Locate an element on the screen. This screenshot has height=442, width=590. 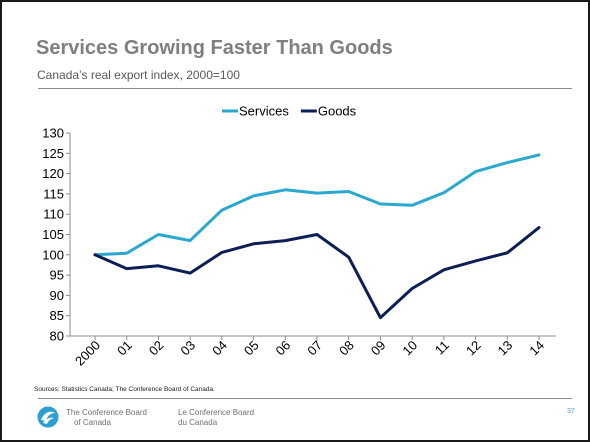
x-tick-label: 04 is located at coordinates (219, 348).